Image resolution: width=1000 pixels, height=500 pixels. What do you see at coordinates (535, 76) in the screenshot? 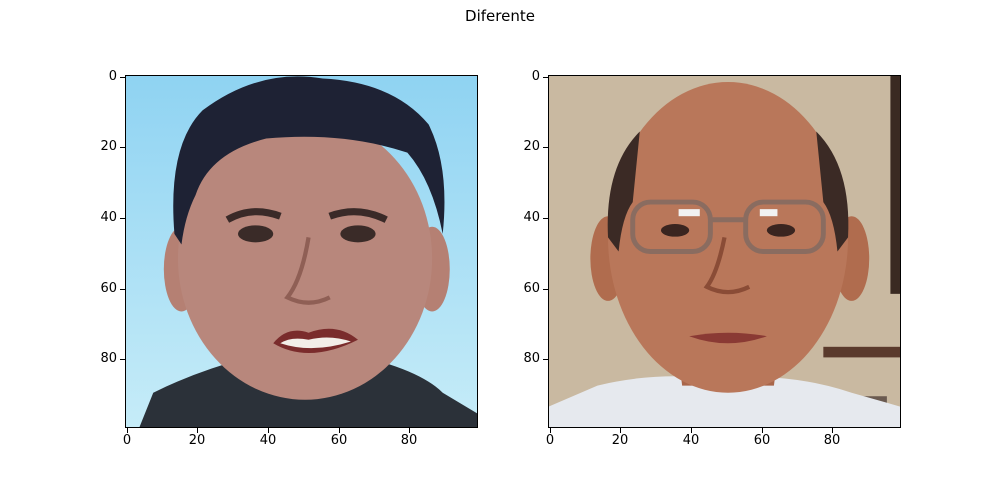
I see `ytick-label-right: 0` at bounding box center [535, 76].